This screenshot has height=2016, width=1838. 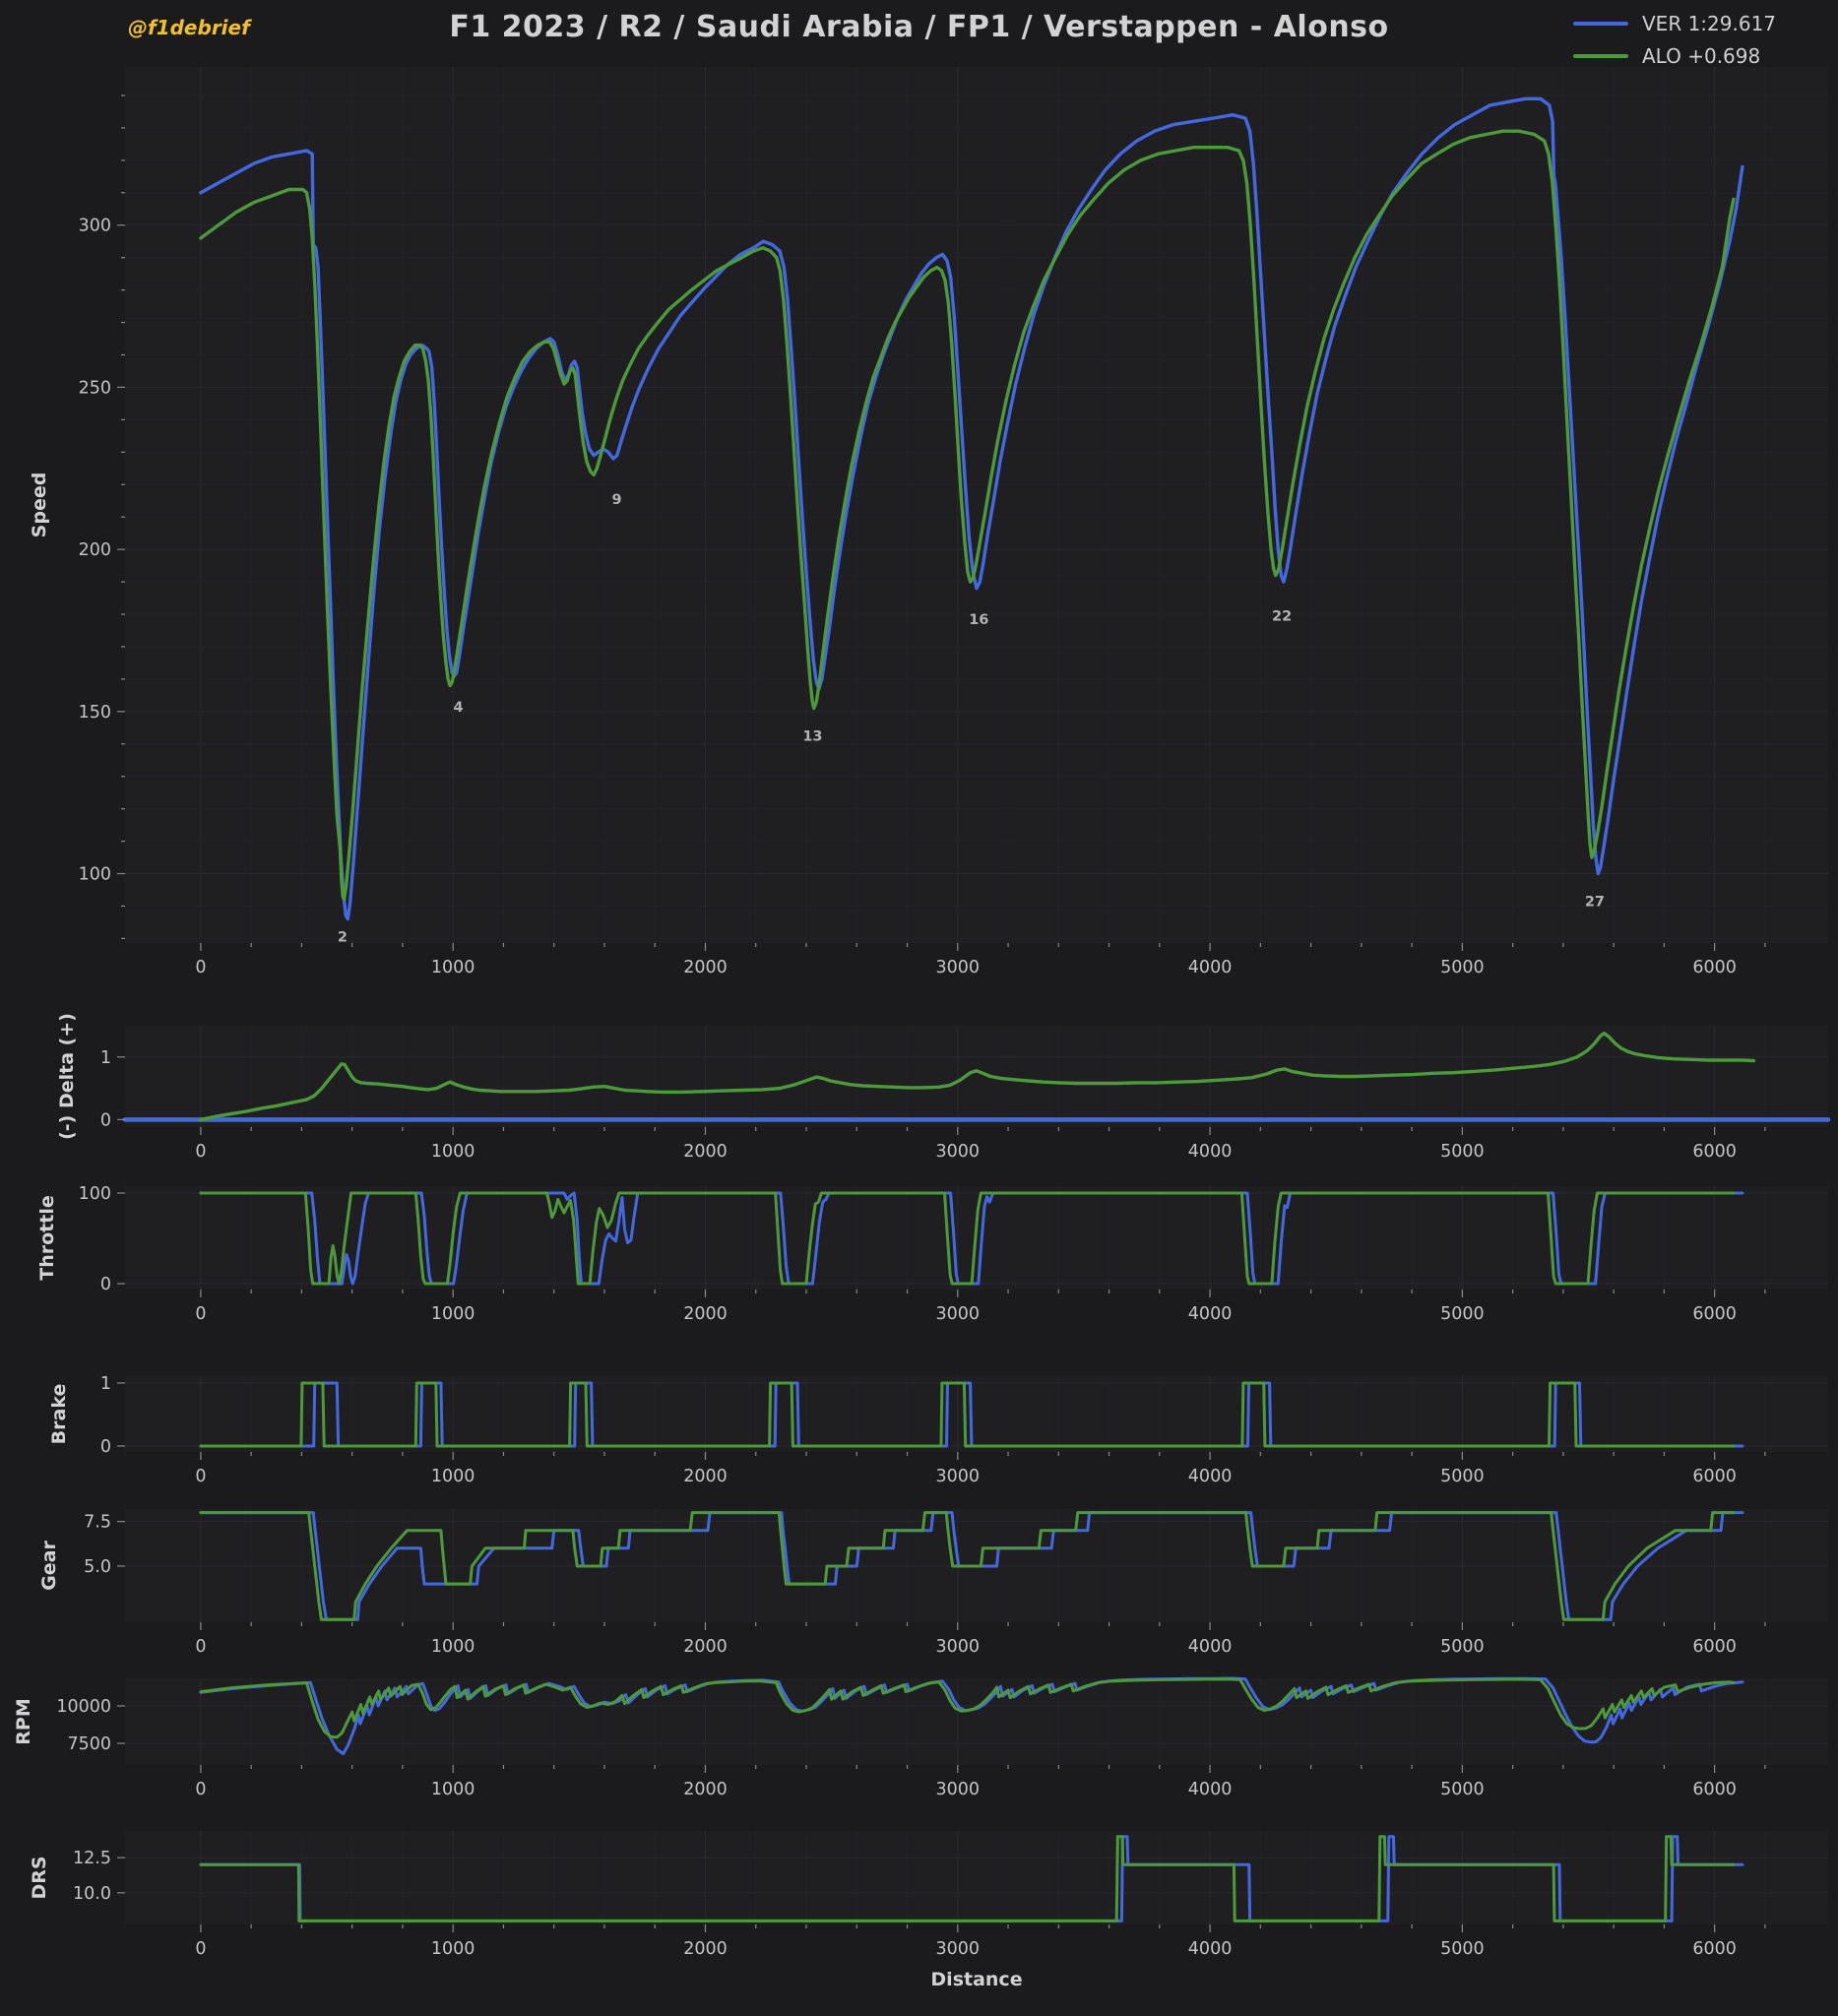 What do you see at coordinates (49, 1566) in the screenshot?
I see `gear-axis-label: Gear` at bounding box center [49, 1566].